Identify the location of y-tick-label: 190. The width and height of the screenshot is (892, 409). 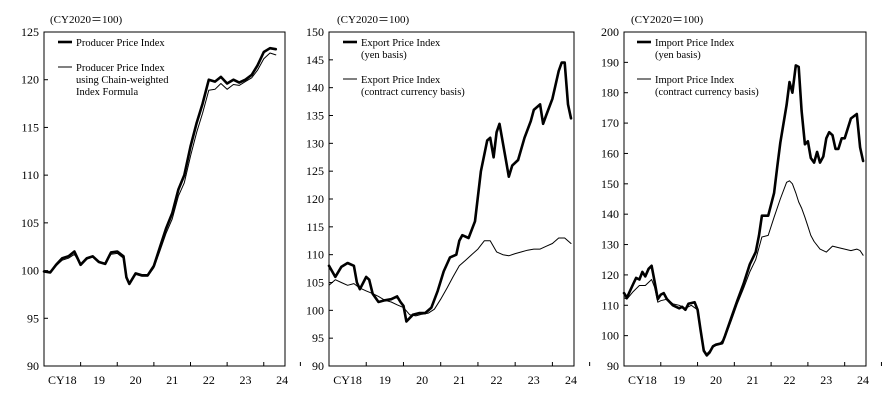
(610, 62).